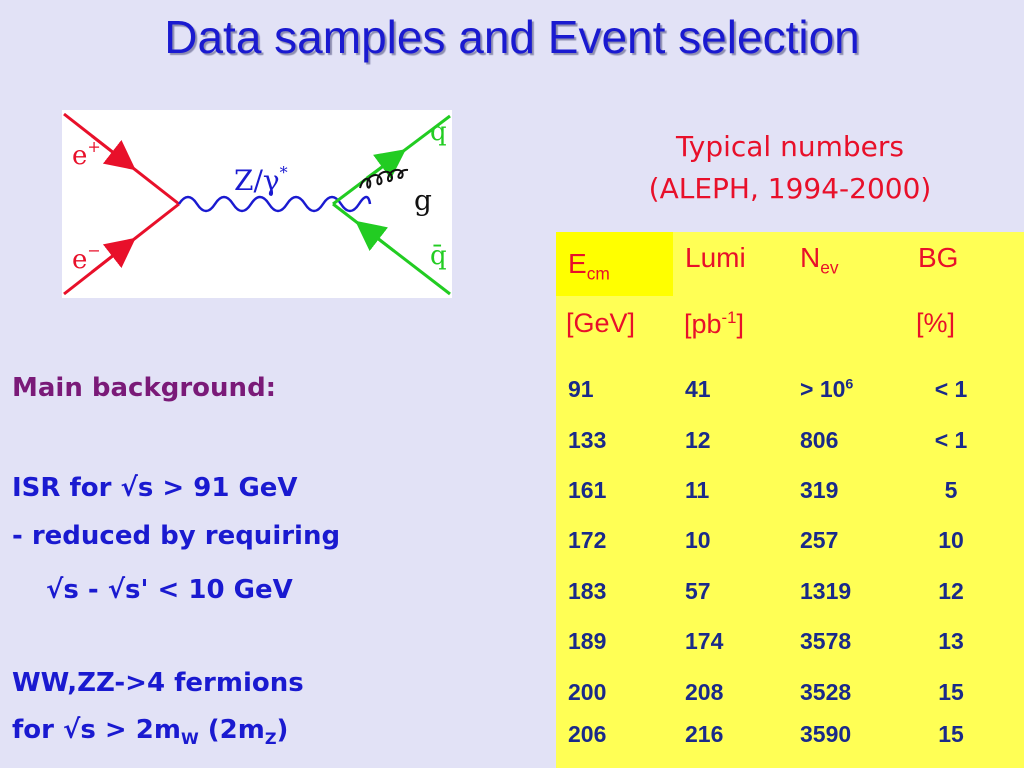 The image size is (1024, 768). Describe the element at coordinates (587, 440) in the screenshot. I see `table-cell-ecm: 133` at that location.